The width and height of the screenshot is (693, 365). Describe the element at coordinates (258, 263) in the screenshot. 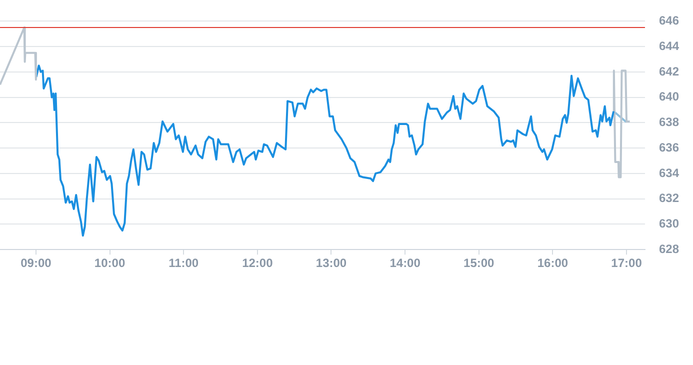

I see `x-tick-label: 12:00` at that location.